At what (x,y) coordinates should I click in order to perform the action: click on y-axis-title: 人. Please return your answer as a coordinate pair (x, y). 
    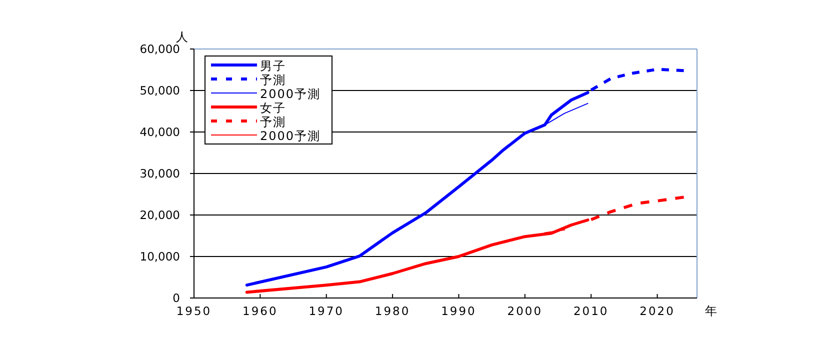
    Looking at the image, I should click on (182, 37).